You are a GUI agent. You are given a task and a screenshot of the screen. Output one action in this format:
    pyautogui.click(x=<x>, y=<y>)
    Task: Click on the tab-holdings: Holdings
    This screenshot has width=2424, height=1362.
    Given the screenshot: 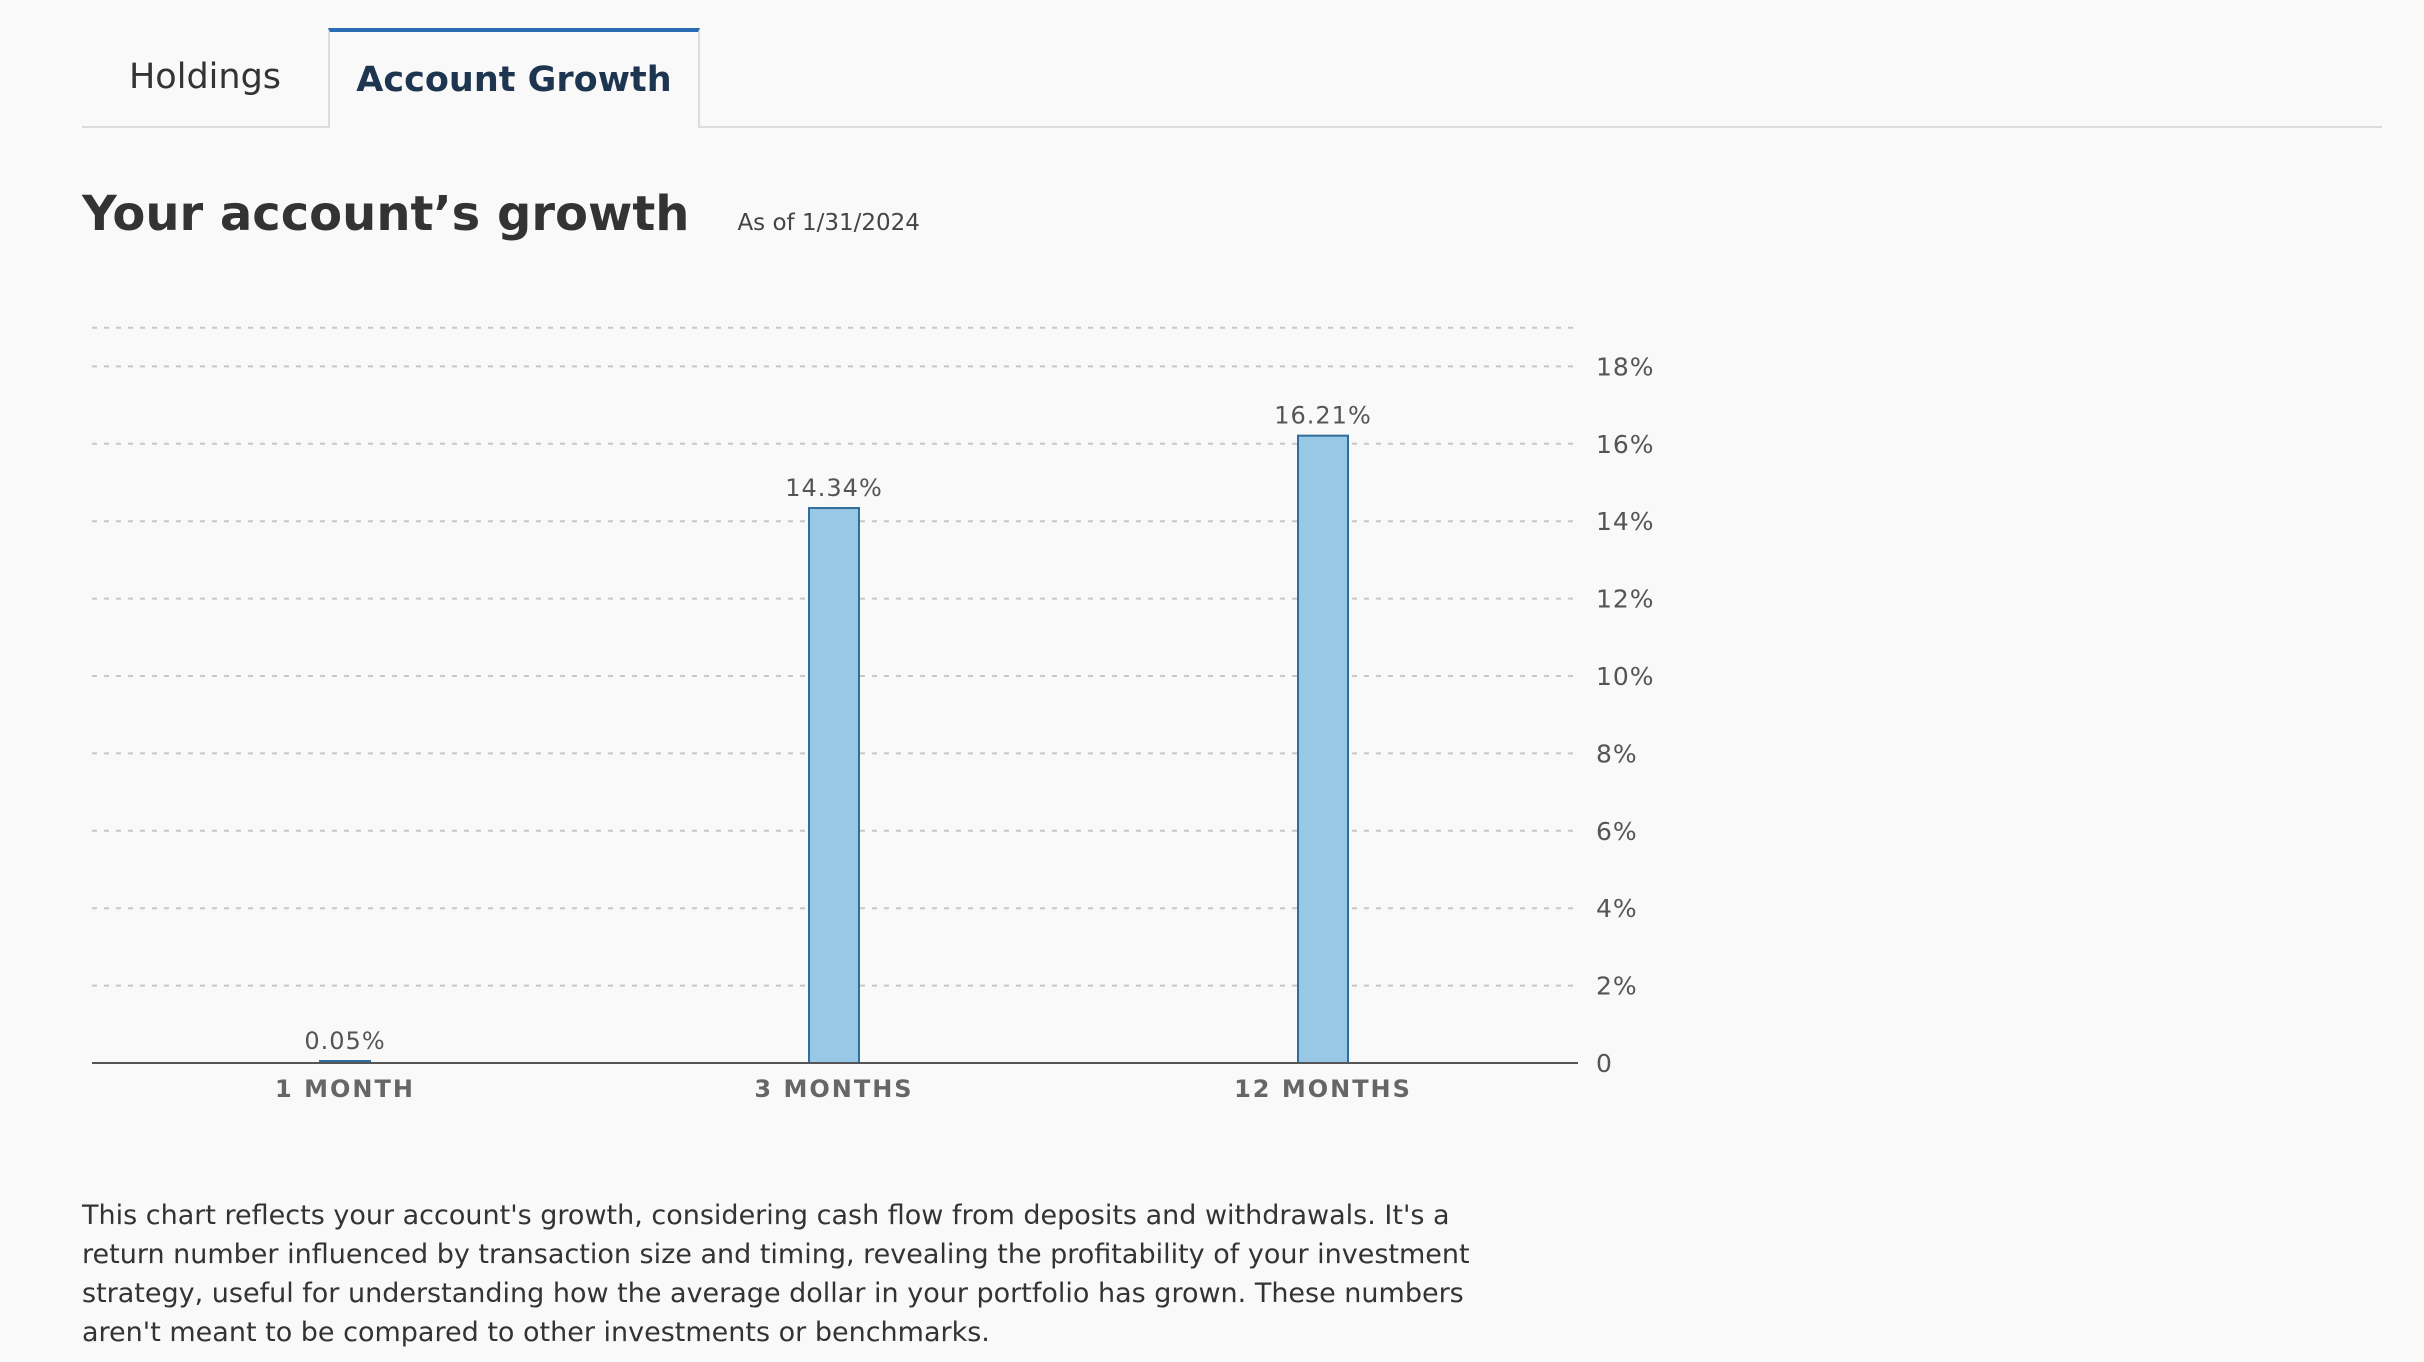 What is the action you would take?
    pyautogui.click(x=205, y=77)
    